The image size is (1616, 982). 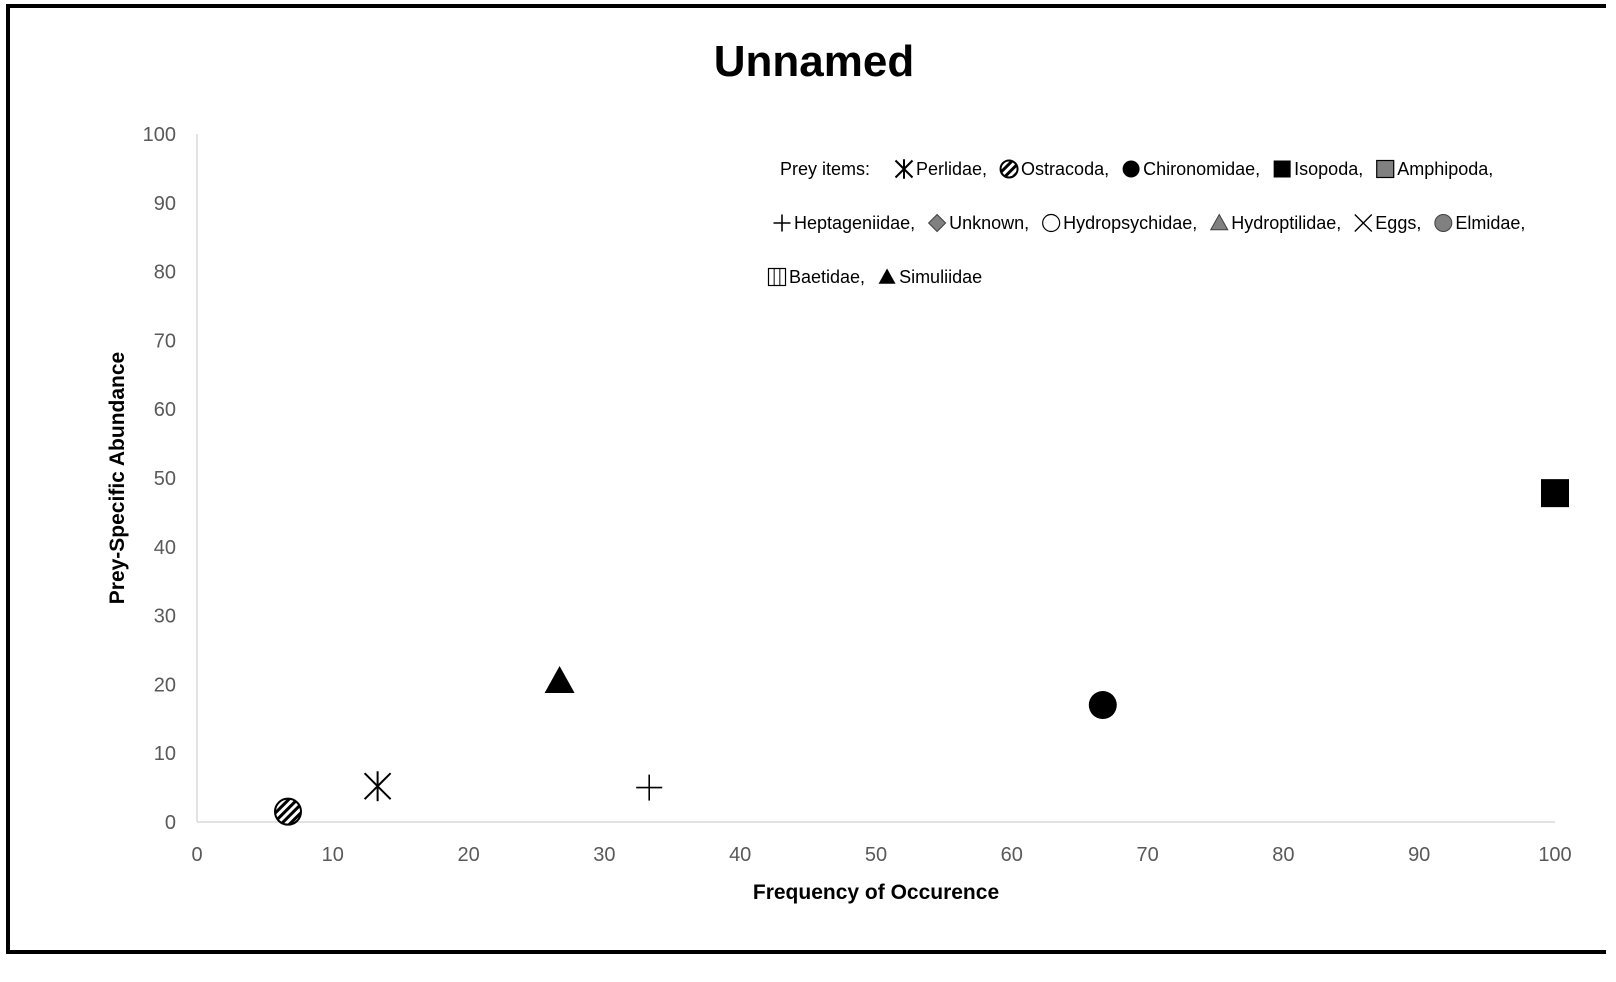 I want to click on y-tick-label: 10, so click(x=165, y=754).